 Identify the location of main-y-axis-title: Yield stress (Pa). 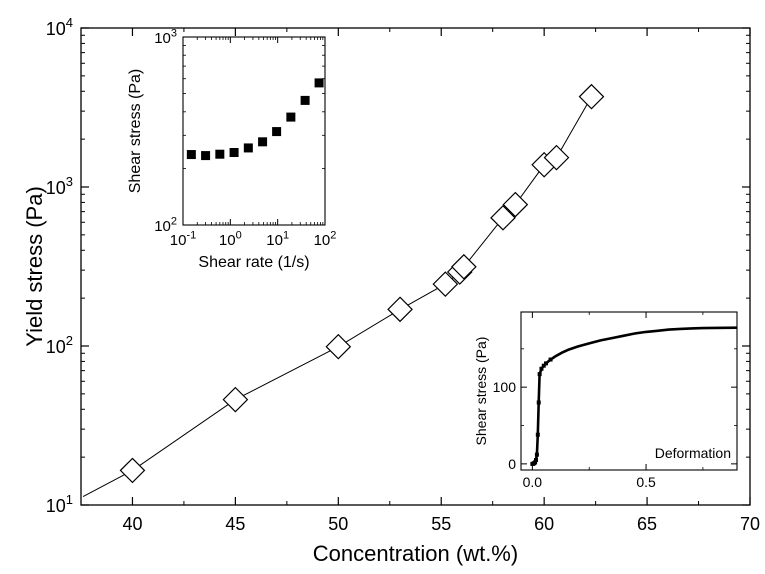
(34, 266).